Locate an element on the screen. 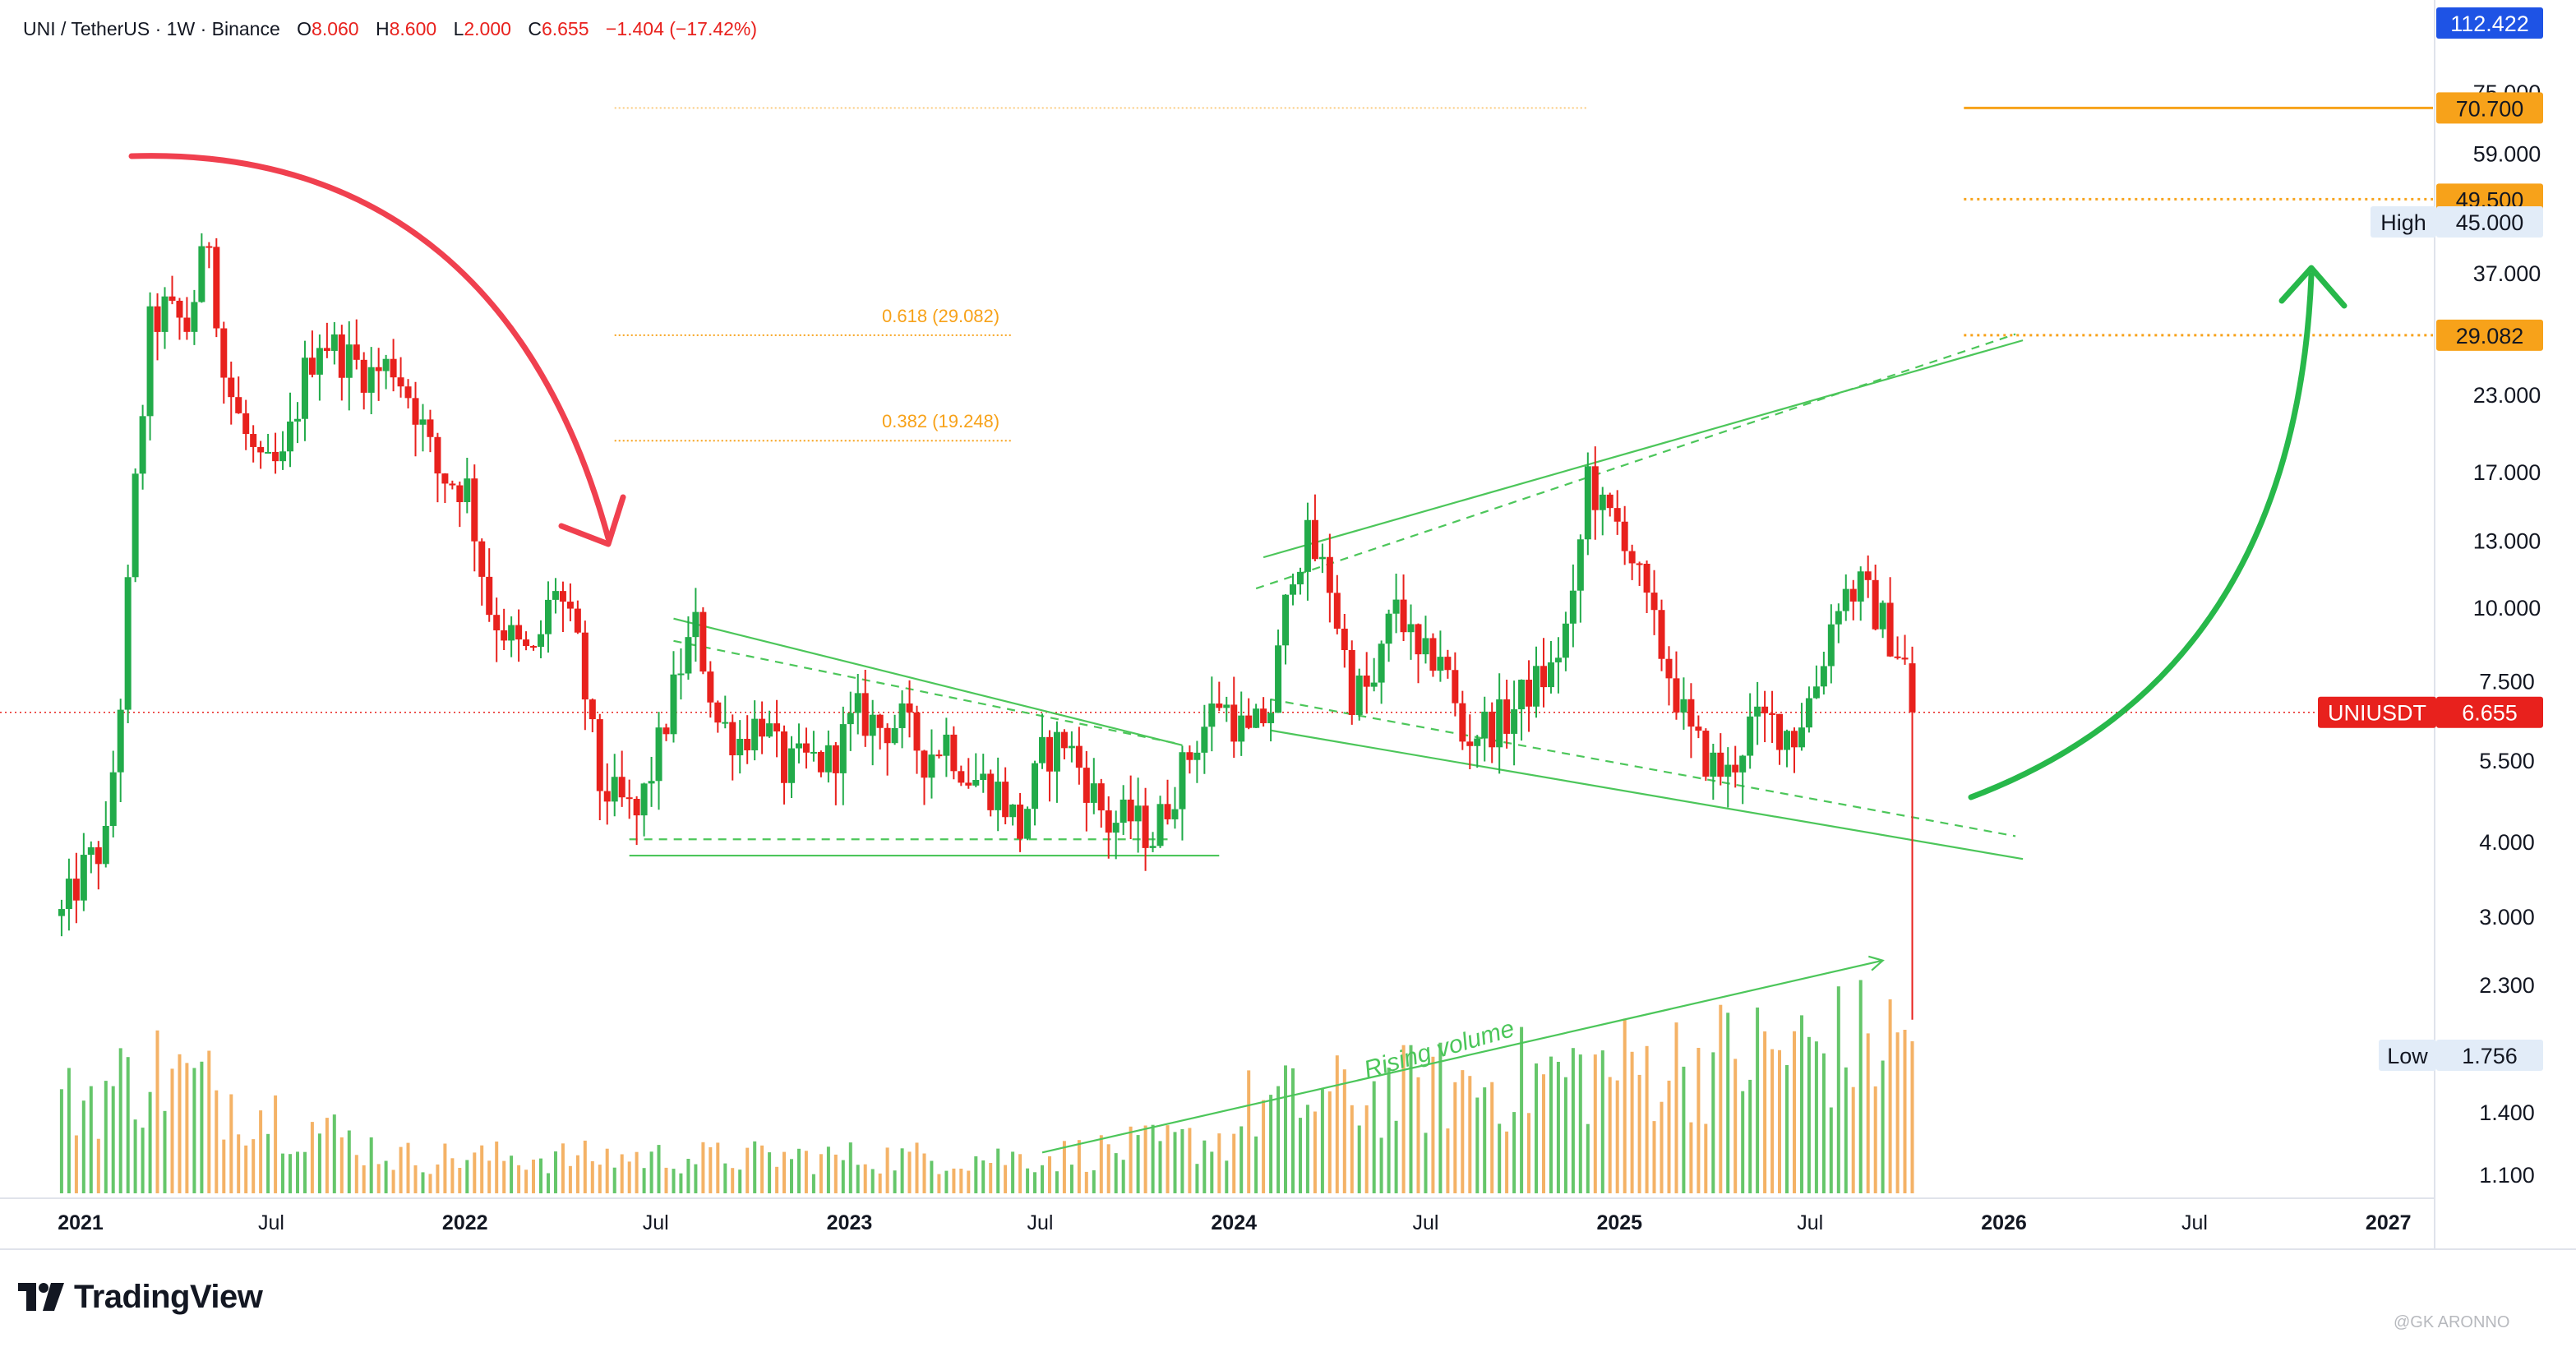 The width and height of the screenshot is (2576, 1347). tradingview-logo: TradingView is located at coordinates (141, 1297).